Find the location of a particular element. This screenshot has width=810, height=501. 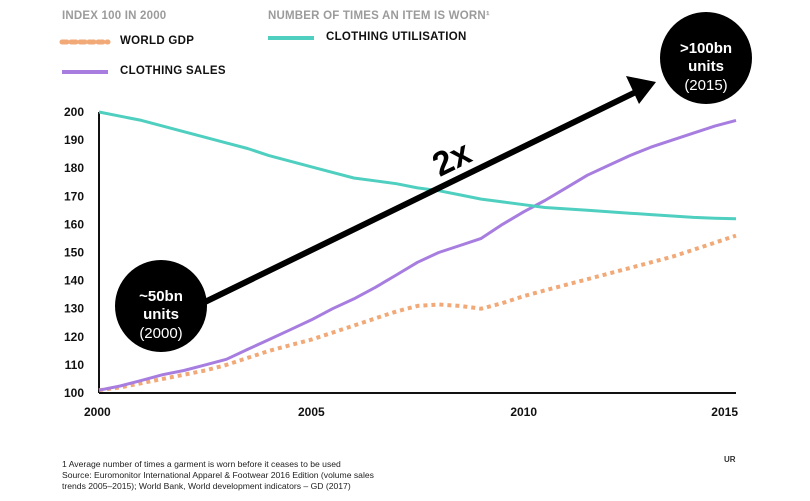

y-tick-label: 180 is located at coordinates (74, 168).